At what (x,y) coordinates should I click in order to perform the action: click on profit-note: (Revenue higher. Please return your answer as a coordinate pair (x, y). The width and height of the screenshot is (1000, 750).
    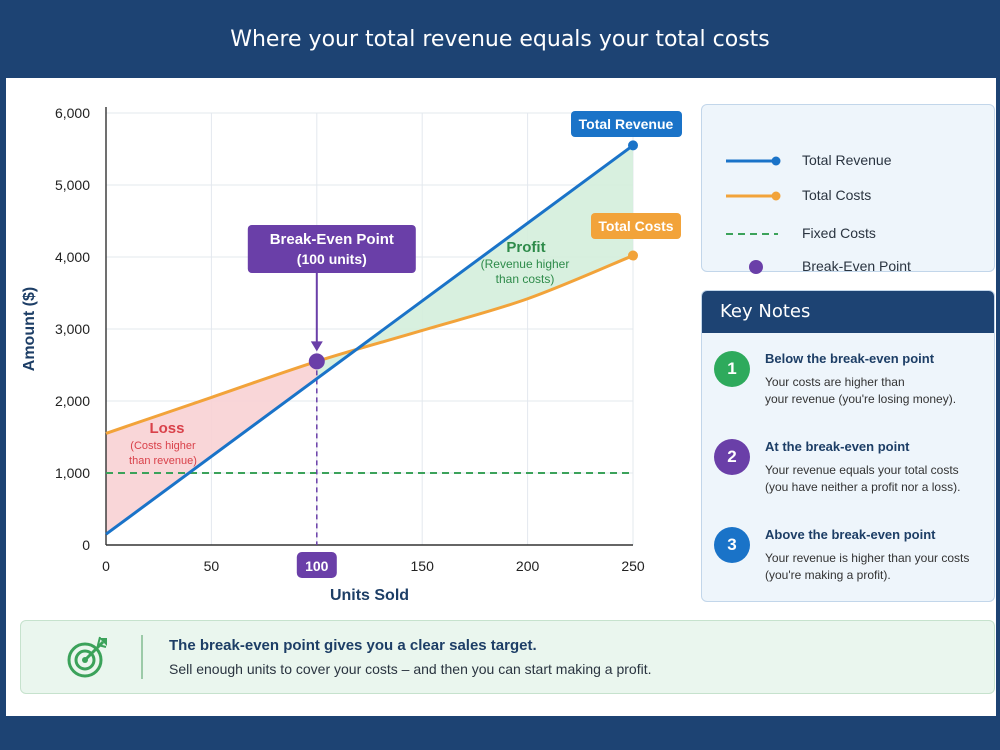
    Looking at the image, I should click on (525, 264).